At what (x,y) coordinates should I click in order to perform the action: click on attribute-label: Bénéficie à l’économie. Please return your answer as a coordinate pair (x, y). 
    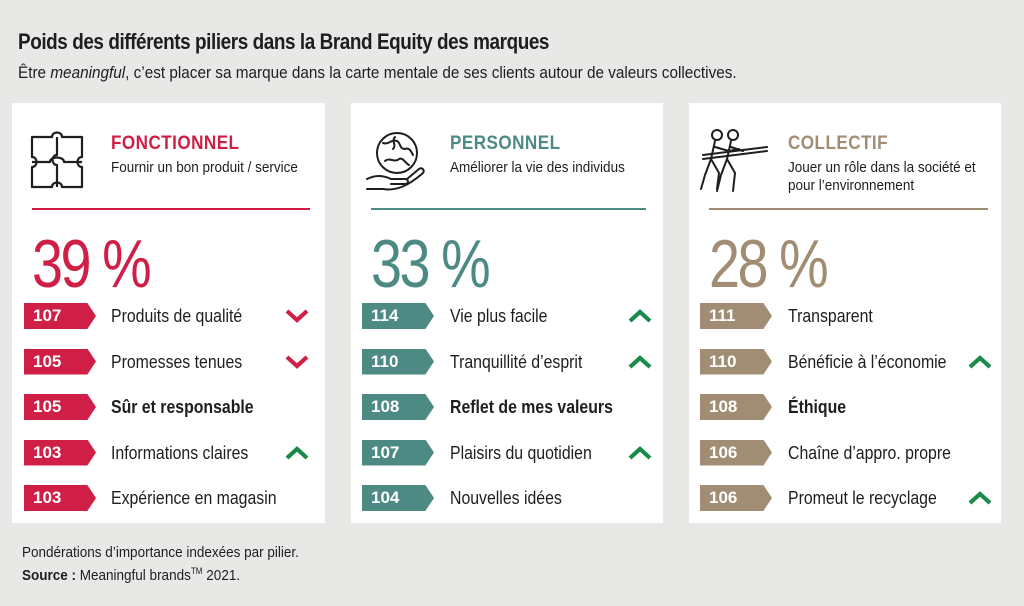
    Looking at the image, I should click on (867, 361).